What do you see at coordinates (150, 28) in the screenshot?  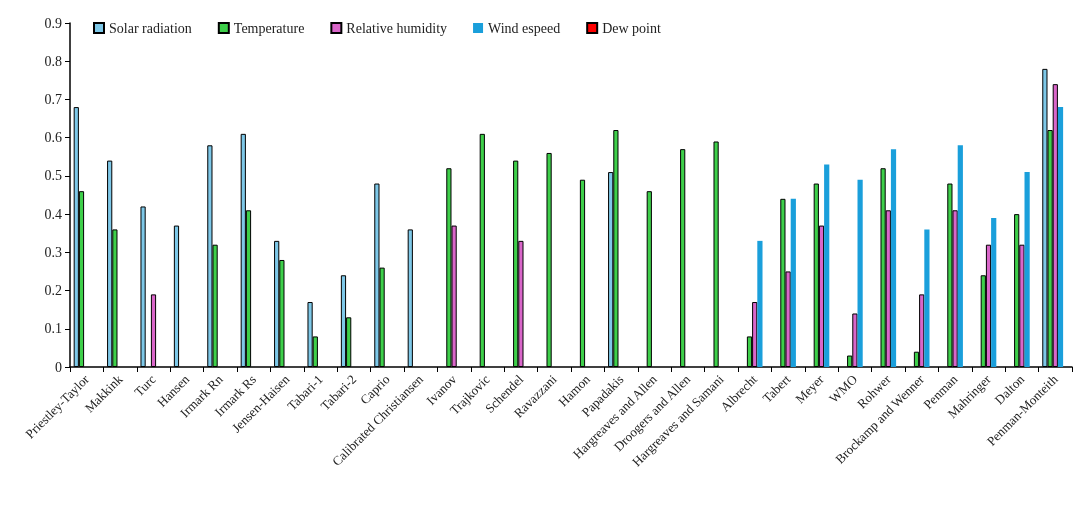 I see `legend-label: Solar radiation` at bounding box center [150, 28].